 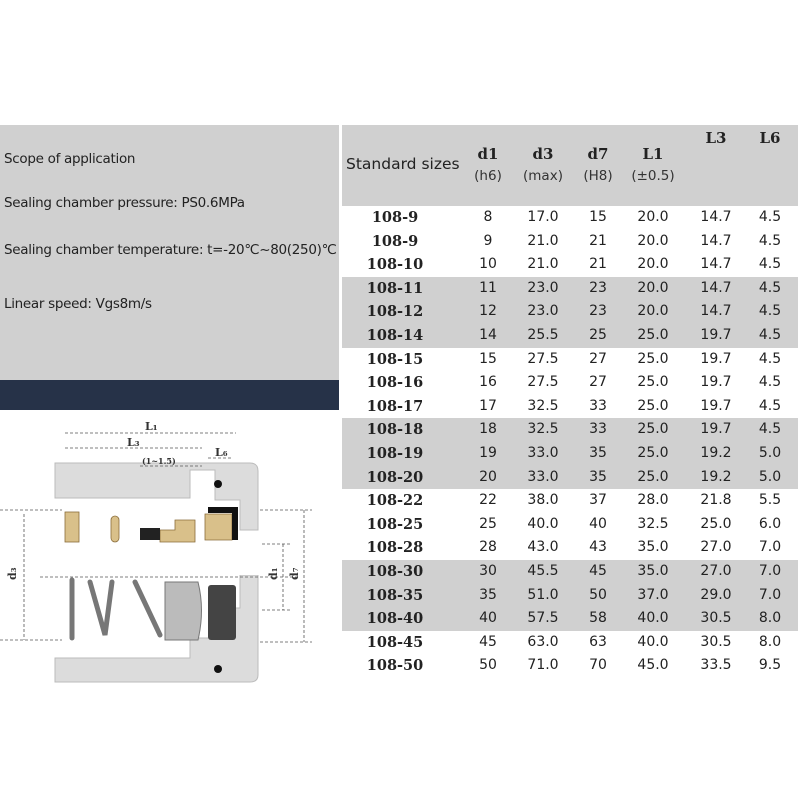 What do you see at coordinates (570, 288) in the screenshot?
I see `table-row: 108-11 11 23.0 23 20.0 14.7 4.5` at bounding box center [570, 288].